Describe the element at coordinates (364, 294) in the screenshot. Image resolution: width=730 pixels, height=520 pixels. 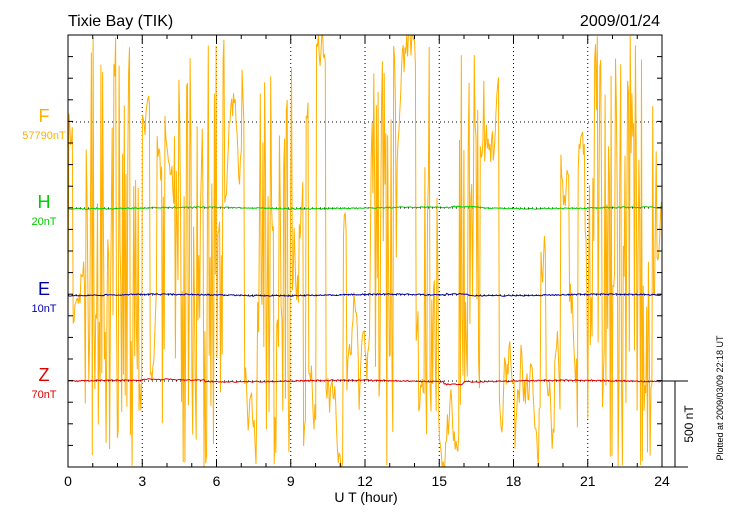
I see `series-trace-E` at that location.